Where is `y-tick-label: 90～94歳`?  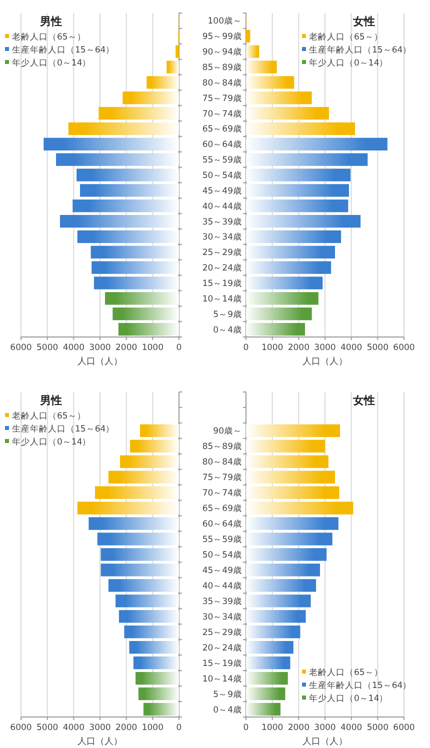 y-tick-label: 90～94歳 is located at coordinates (222, 52).